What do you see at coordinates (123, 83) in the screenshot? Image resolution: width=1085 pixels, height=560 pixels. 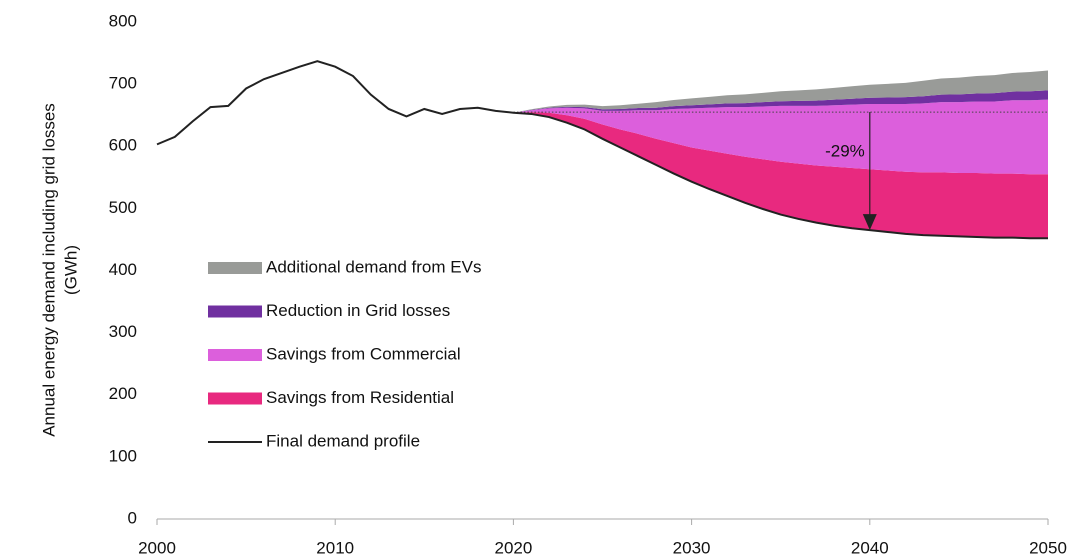 I see `y-tick-label: 700` at bounding box center [123, 83].